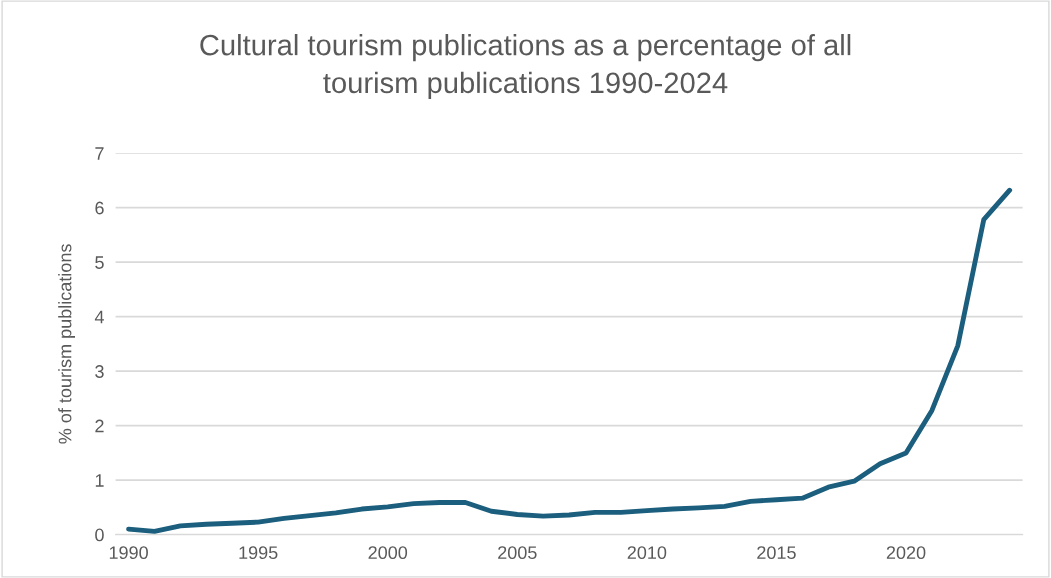 This screenshot has height=578, width=1051. What do you see at coordinates (258, 553) in the screenshot?
I see `x-tick-label: 1995` at bounding box center [258, 553].